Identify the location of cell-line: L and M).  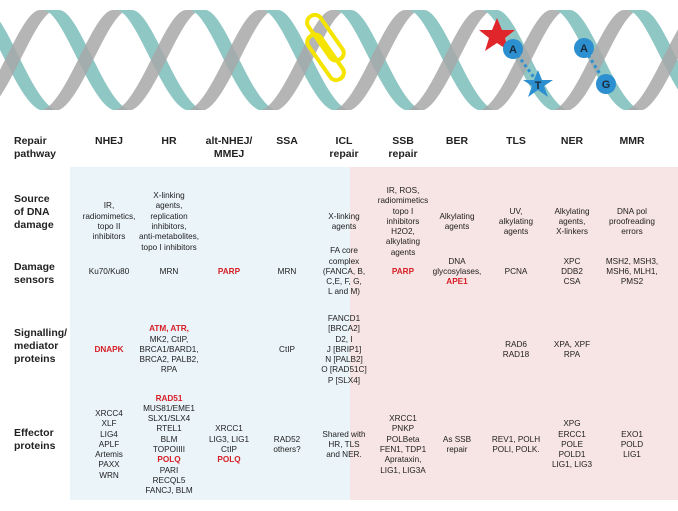
(343, 292).